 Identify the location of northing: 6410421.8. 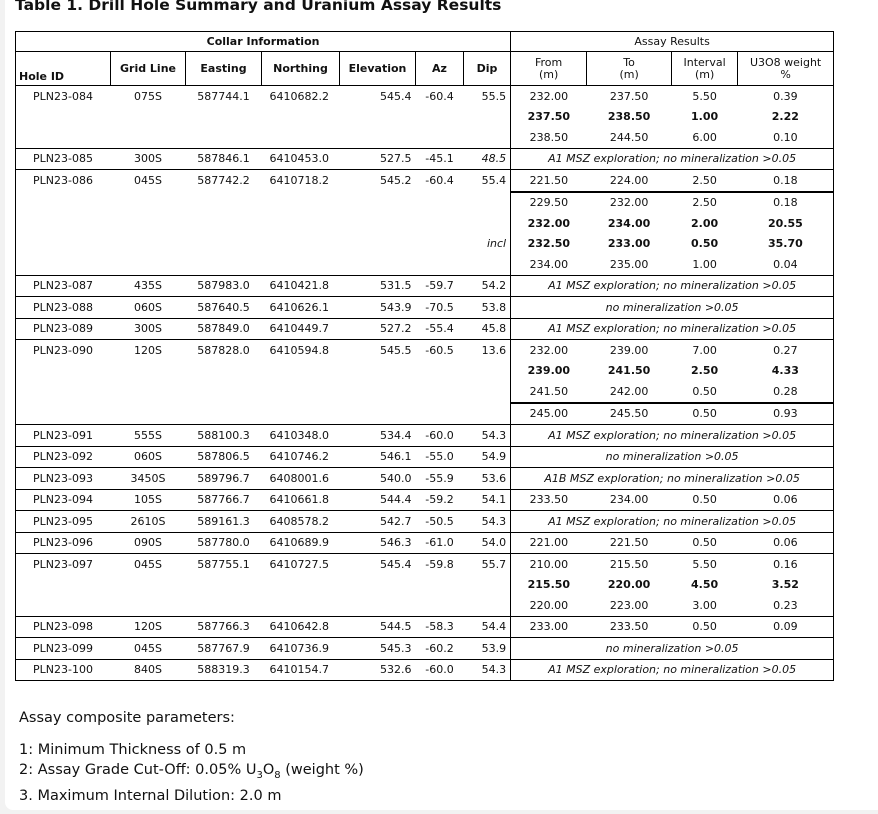
(300, 285).